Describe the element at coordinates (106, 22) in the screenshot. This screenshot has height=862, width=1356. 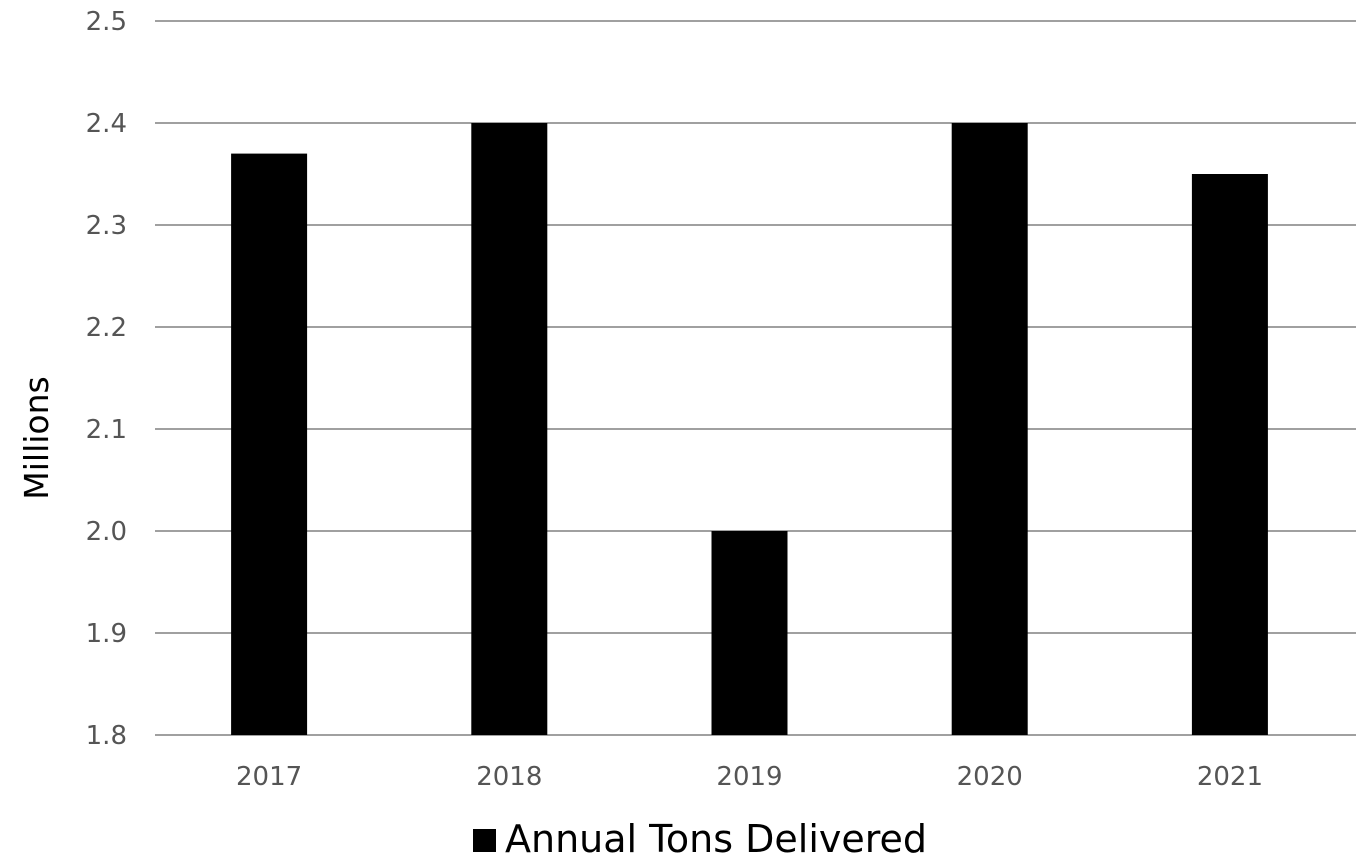
I see `y-tick-label: 2.5` at that location.